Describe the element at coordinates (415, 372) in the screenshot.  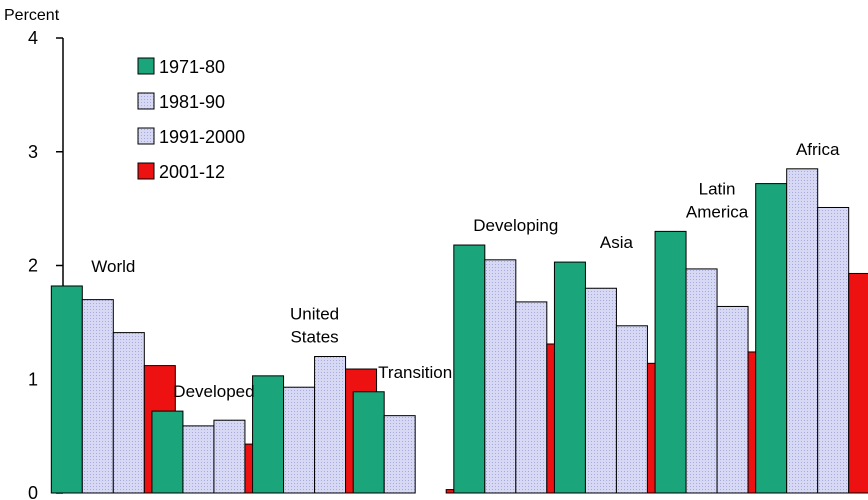
I see `category-label: Transition` at that location.